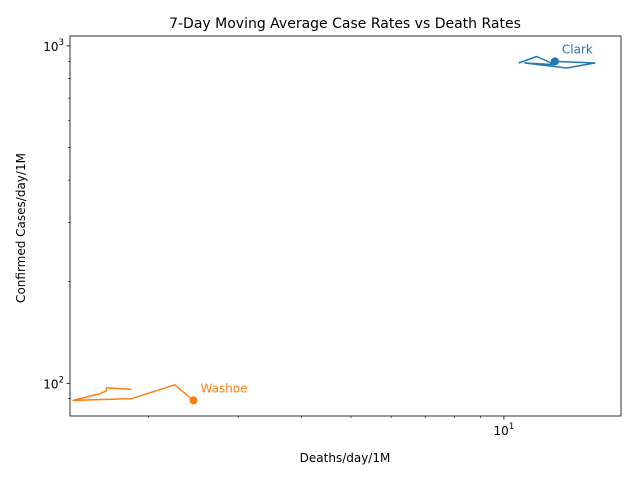 This screenshot has width=640, height=480. Describe the element at coordinates (224, 388) in the screenshot. I see `series-label-washoe: Washoe` at that location.